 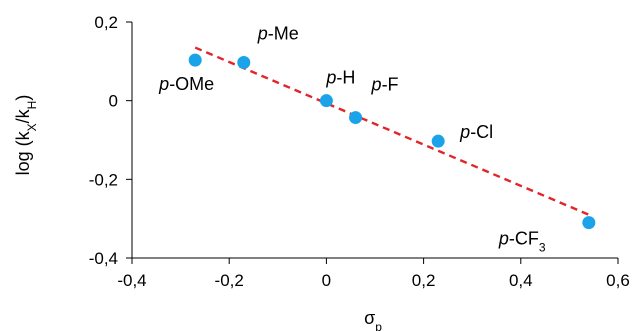 I want to click on point-label-part: -H, so click(x=345, y=78).